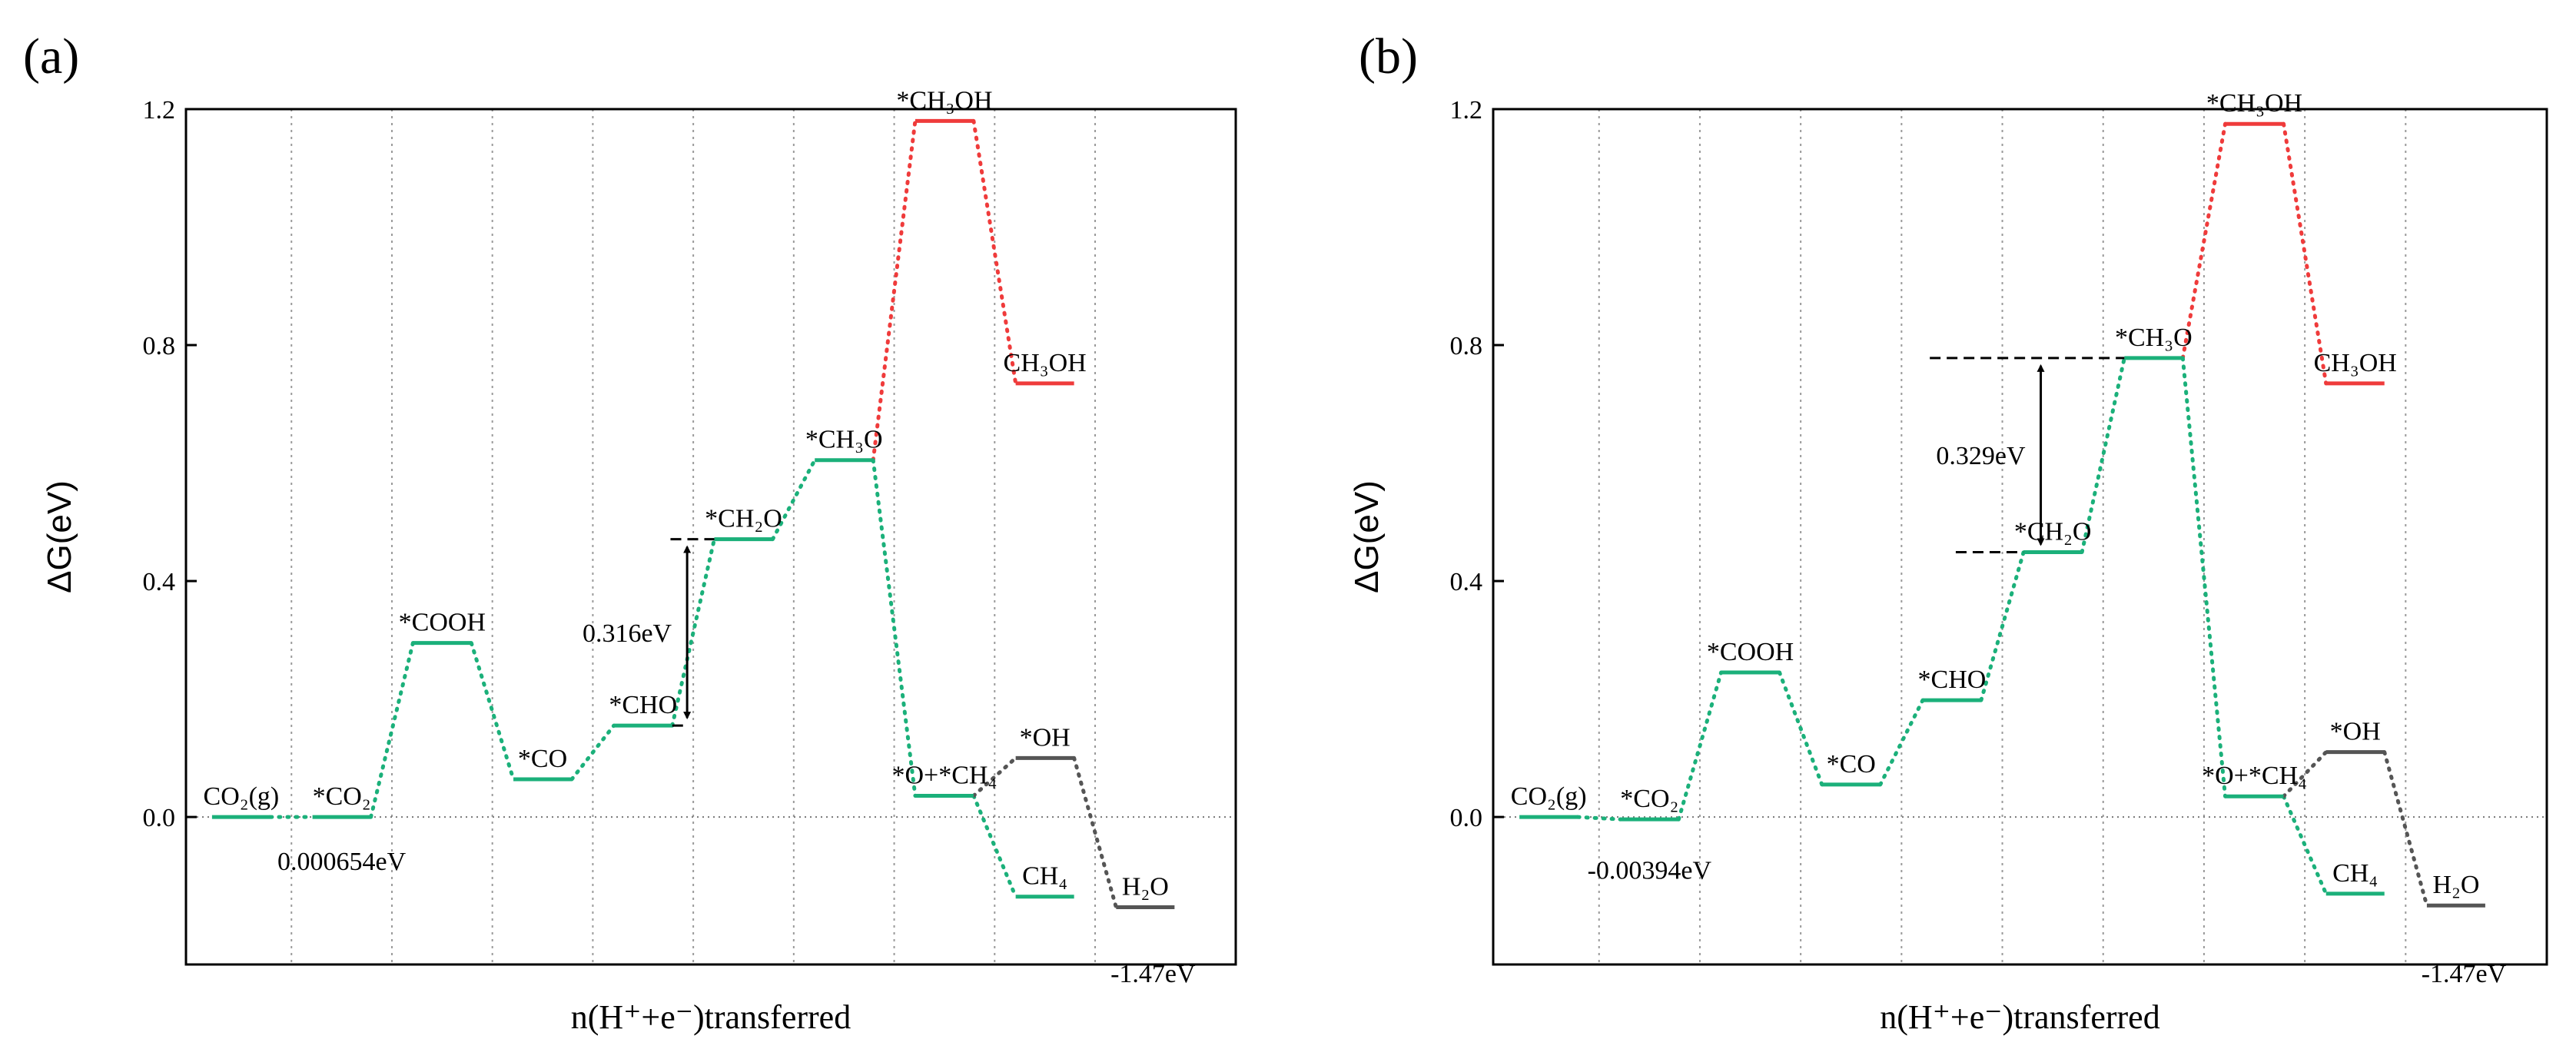 This screenshot has height=1059, width=2576. What do you see at coordinates (1598, 818) in the screenshot?
I see `connector-co2g-co2` at bounding box center [1598, 818].